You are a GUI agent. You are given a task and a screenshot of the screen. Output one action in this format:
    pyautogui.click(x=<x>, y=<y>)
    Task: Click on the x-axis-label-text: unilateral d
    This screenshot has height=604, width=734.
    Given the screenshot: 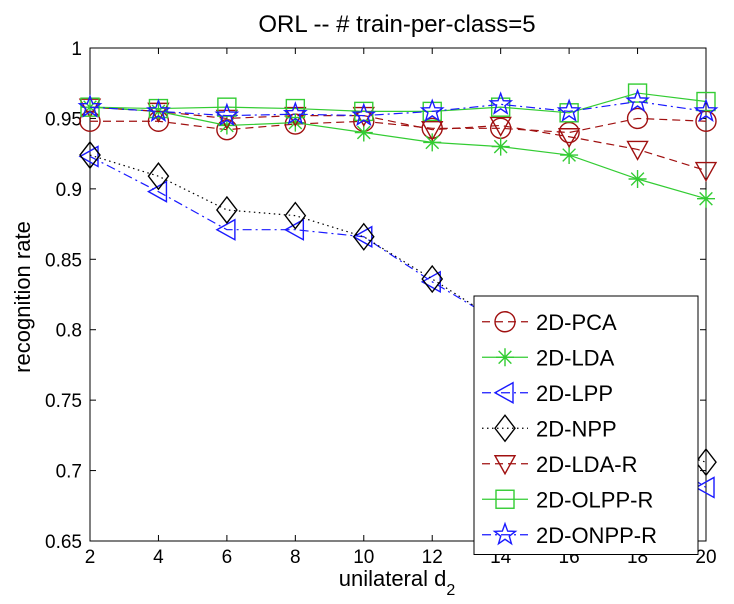 What is the action you would take?
    pyautogui.click(x=393, y=578)
    